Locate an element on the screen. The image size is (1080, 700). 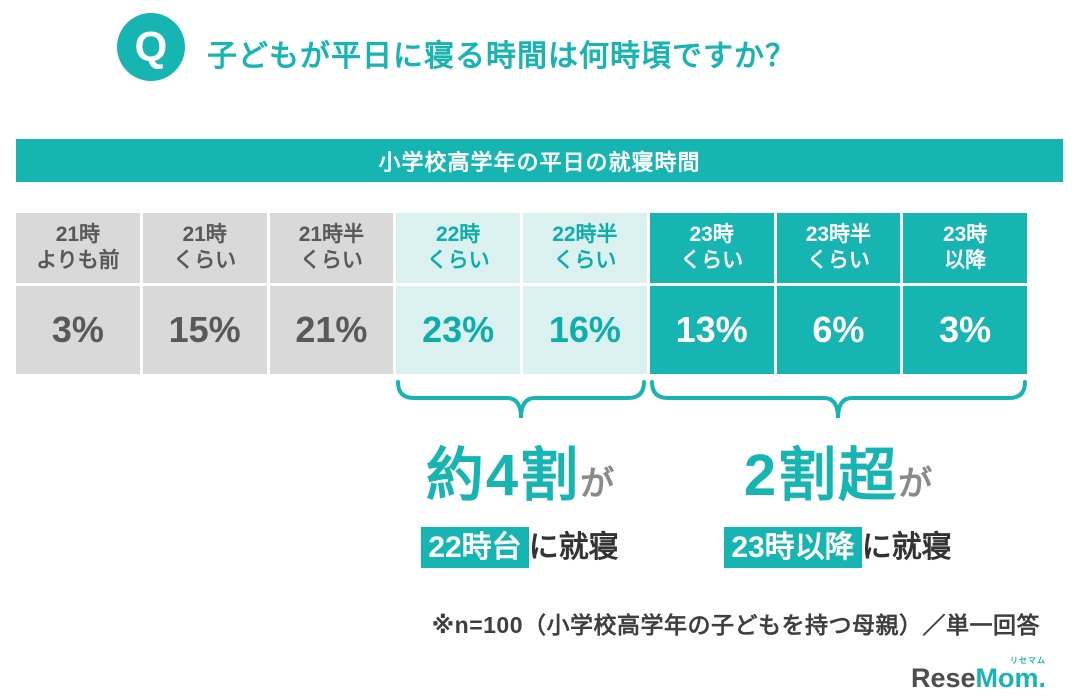
annotation-big-figure: 2割超 is located at coordinates (821, 475).